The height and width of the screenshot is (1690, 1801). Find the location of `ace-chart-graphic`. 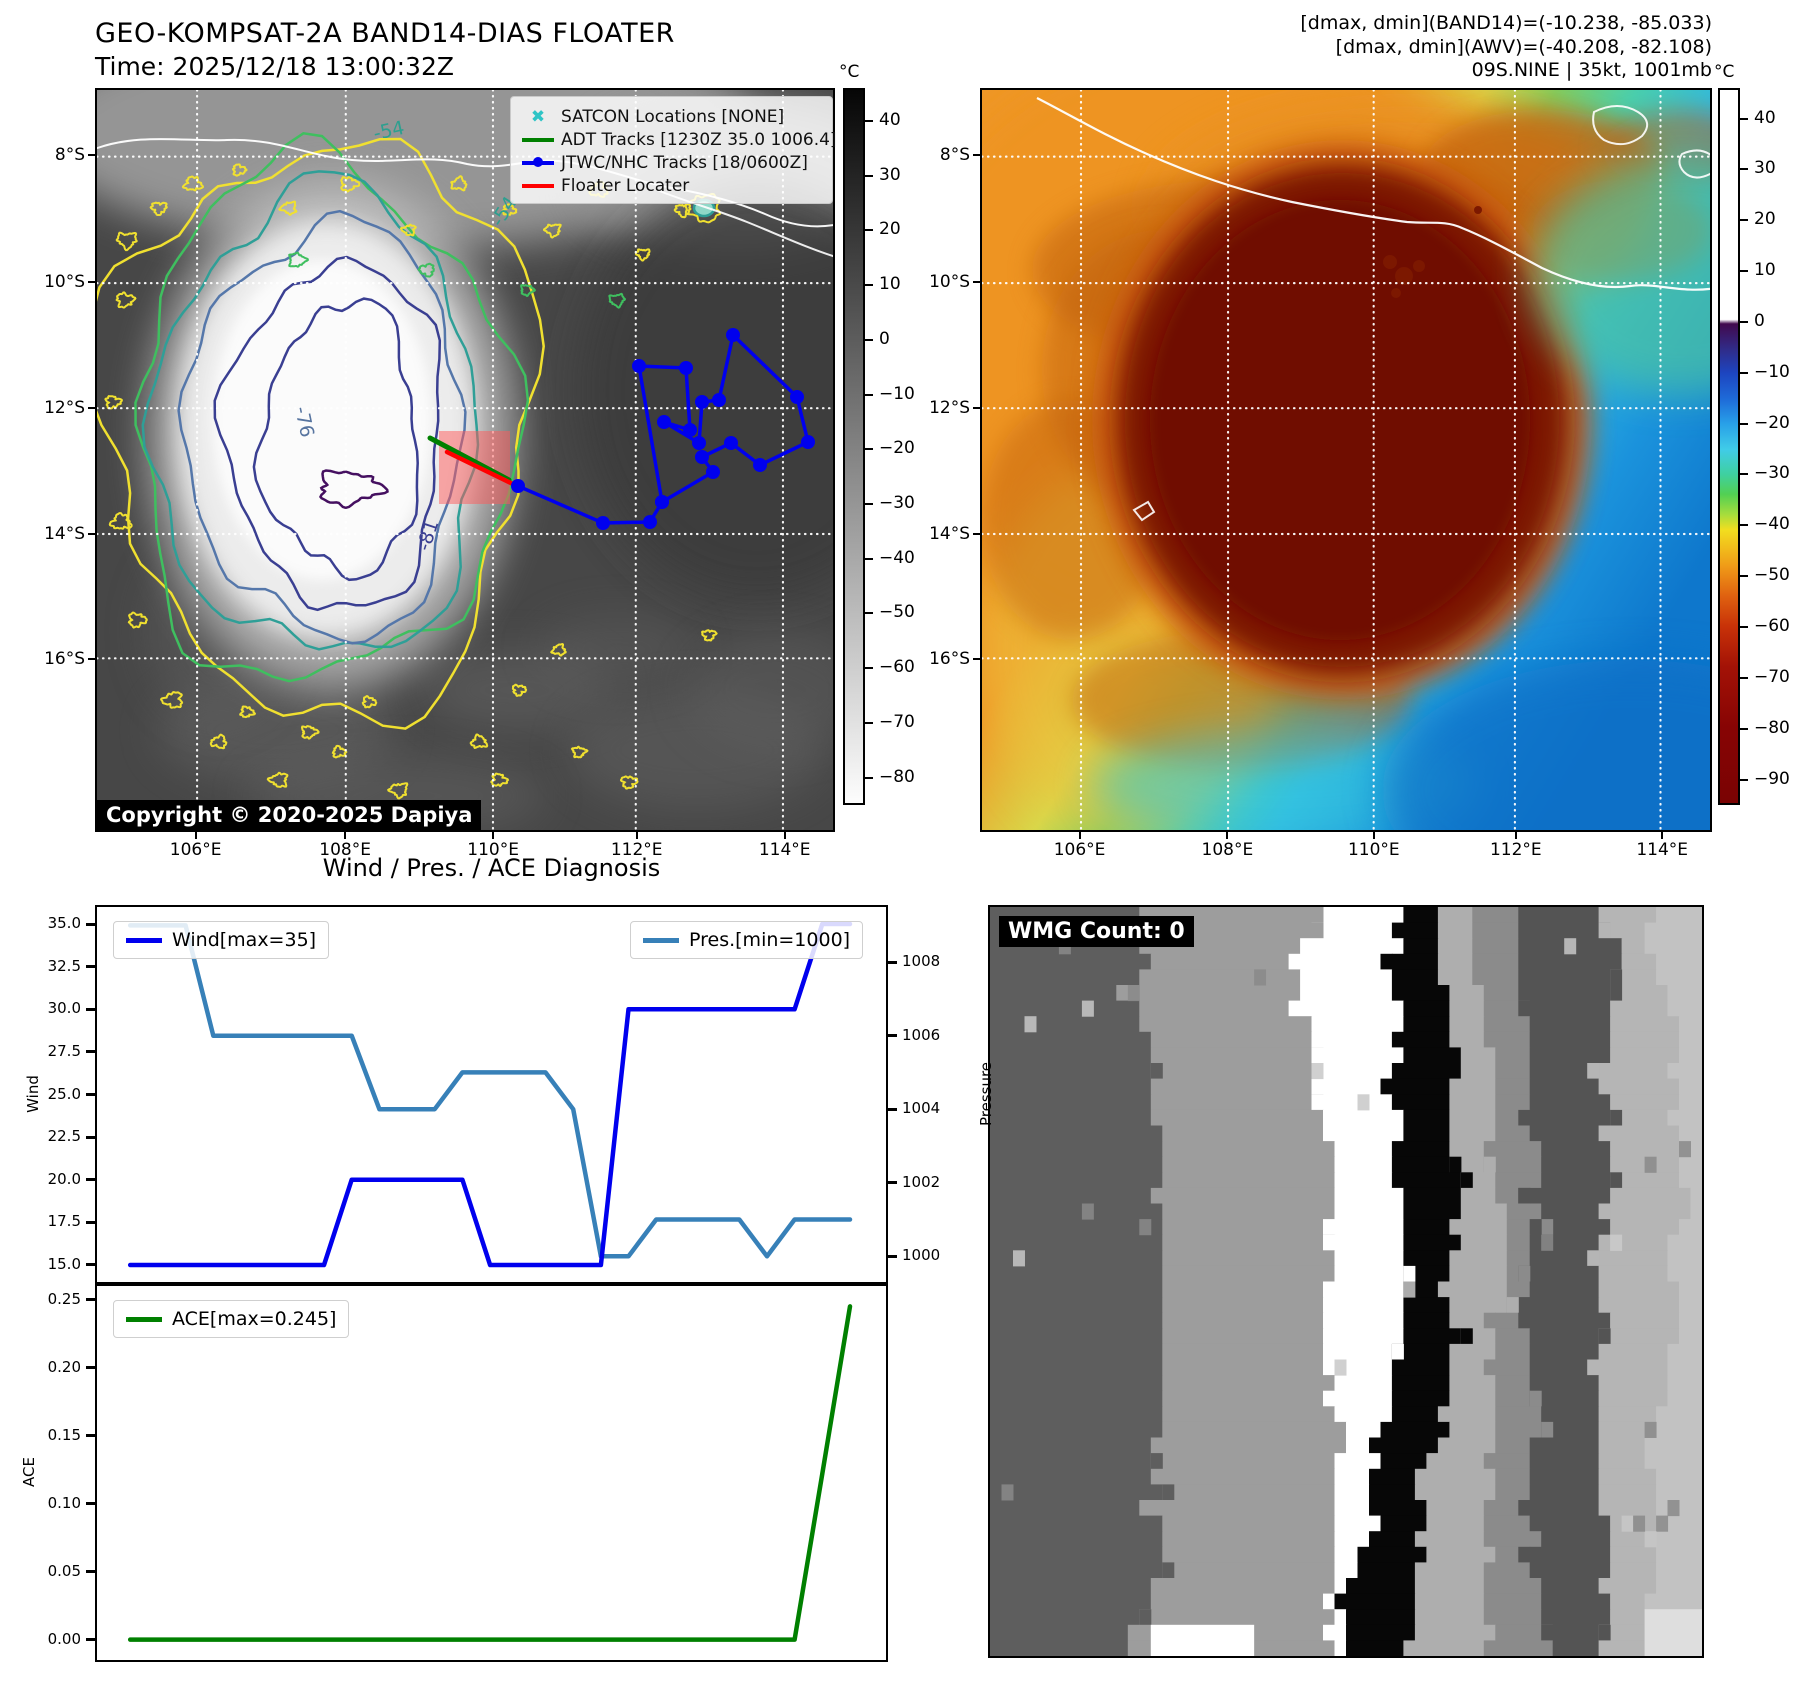

ace-chart-graphic is located at coordinates (490, 1473).